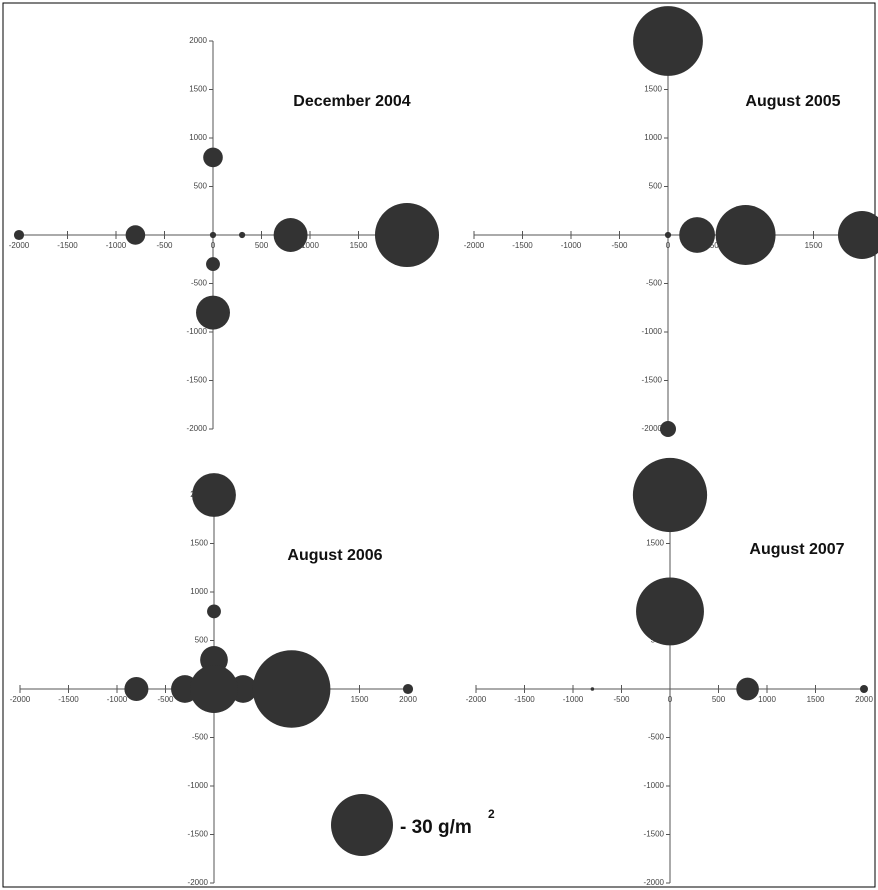  Describe the element at coordinates (792, 101) in the screenshot. I see `chart-title: August 2005` at that location.